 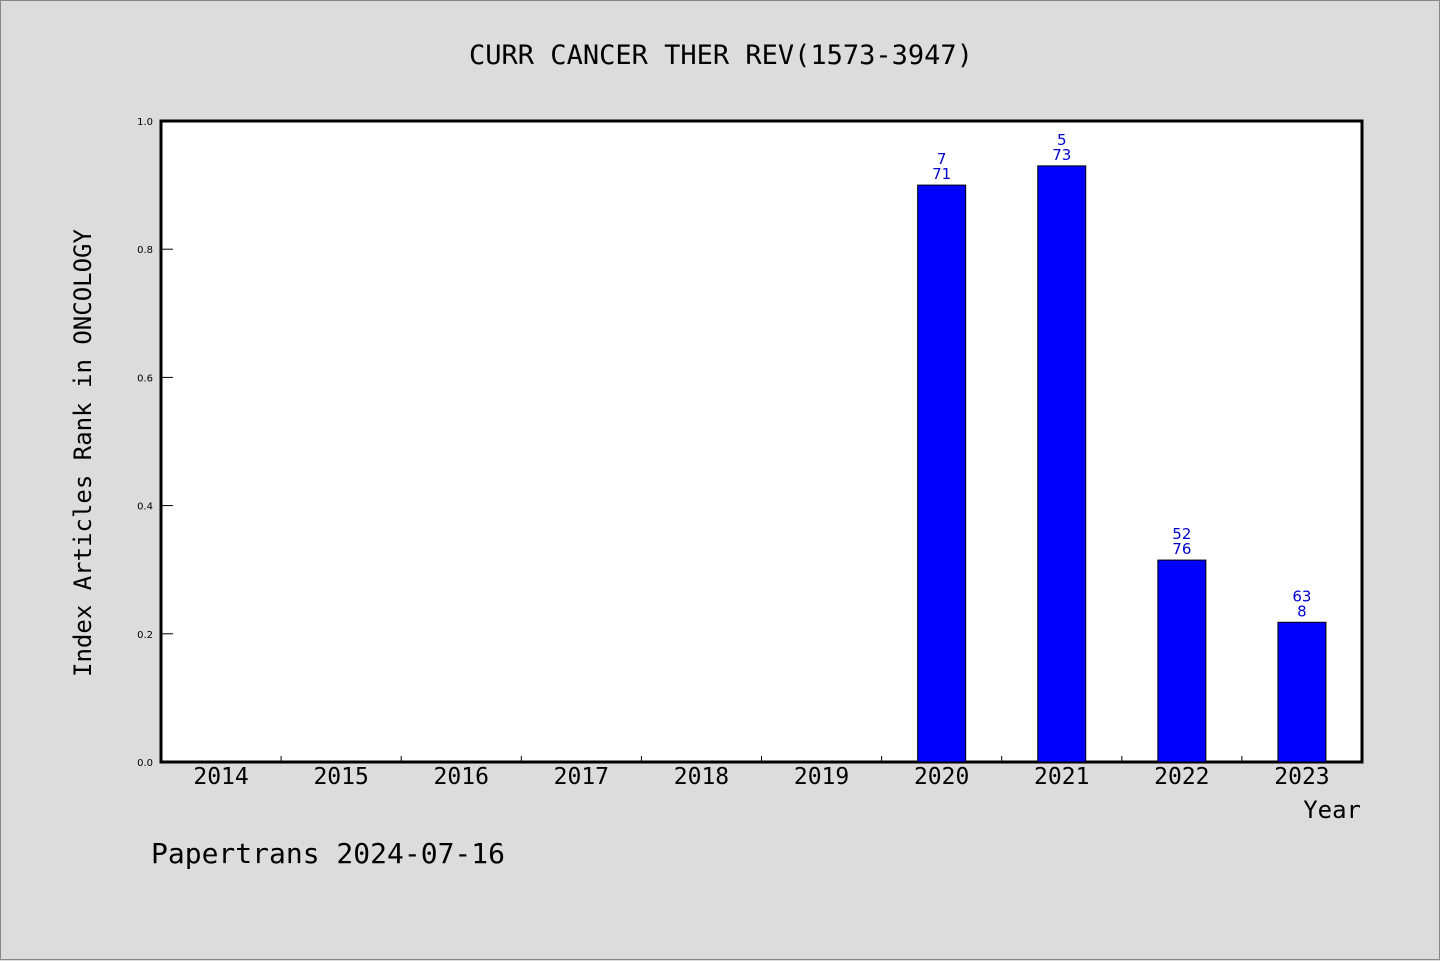 What do you see at coordinates (1302, 692) in the screenshot?
I see `bar-2023` at bounding box center [1302, 692].